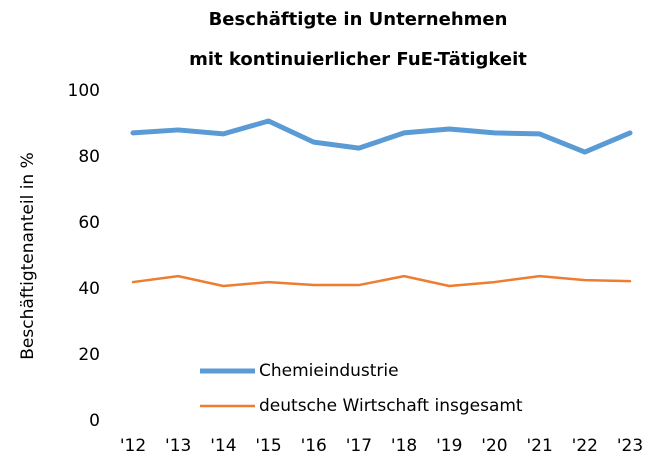 The height and width of the screenshot is (457, 652). What do you see at coordinates (630, 446) in the screenshot?
I see `x-tick-label: '23` at bounding box center [630, 446].